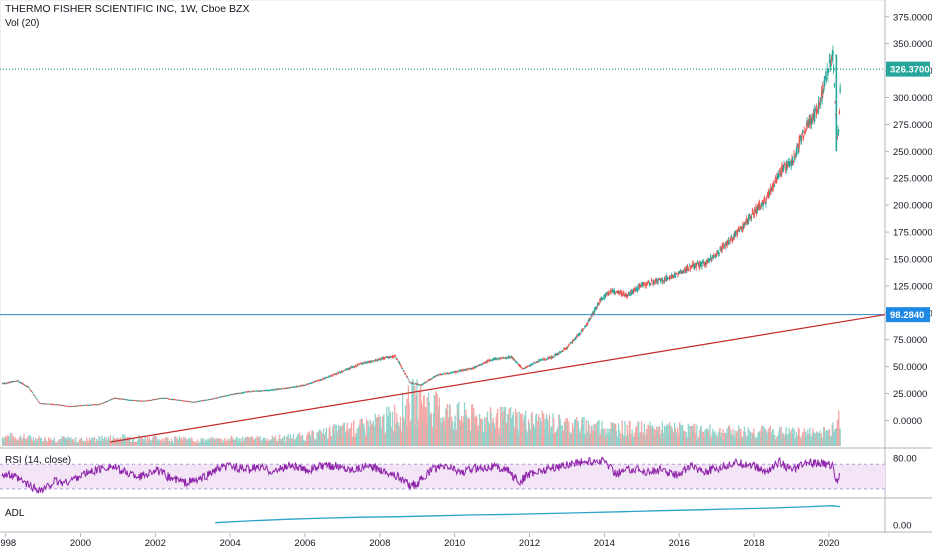  What do you see at coordinates (753, 543) in the screenshot?
I see `x-tick-label: 2018` at bounding box center [753, 543].